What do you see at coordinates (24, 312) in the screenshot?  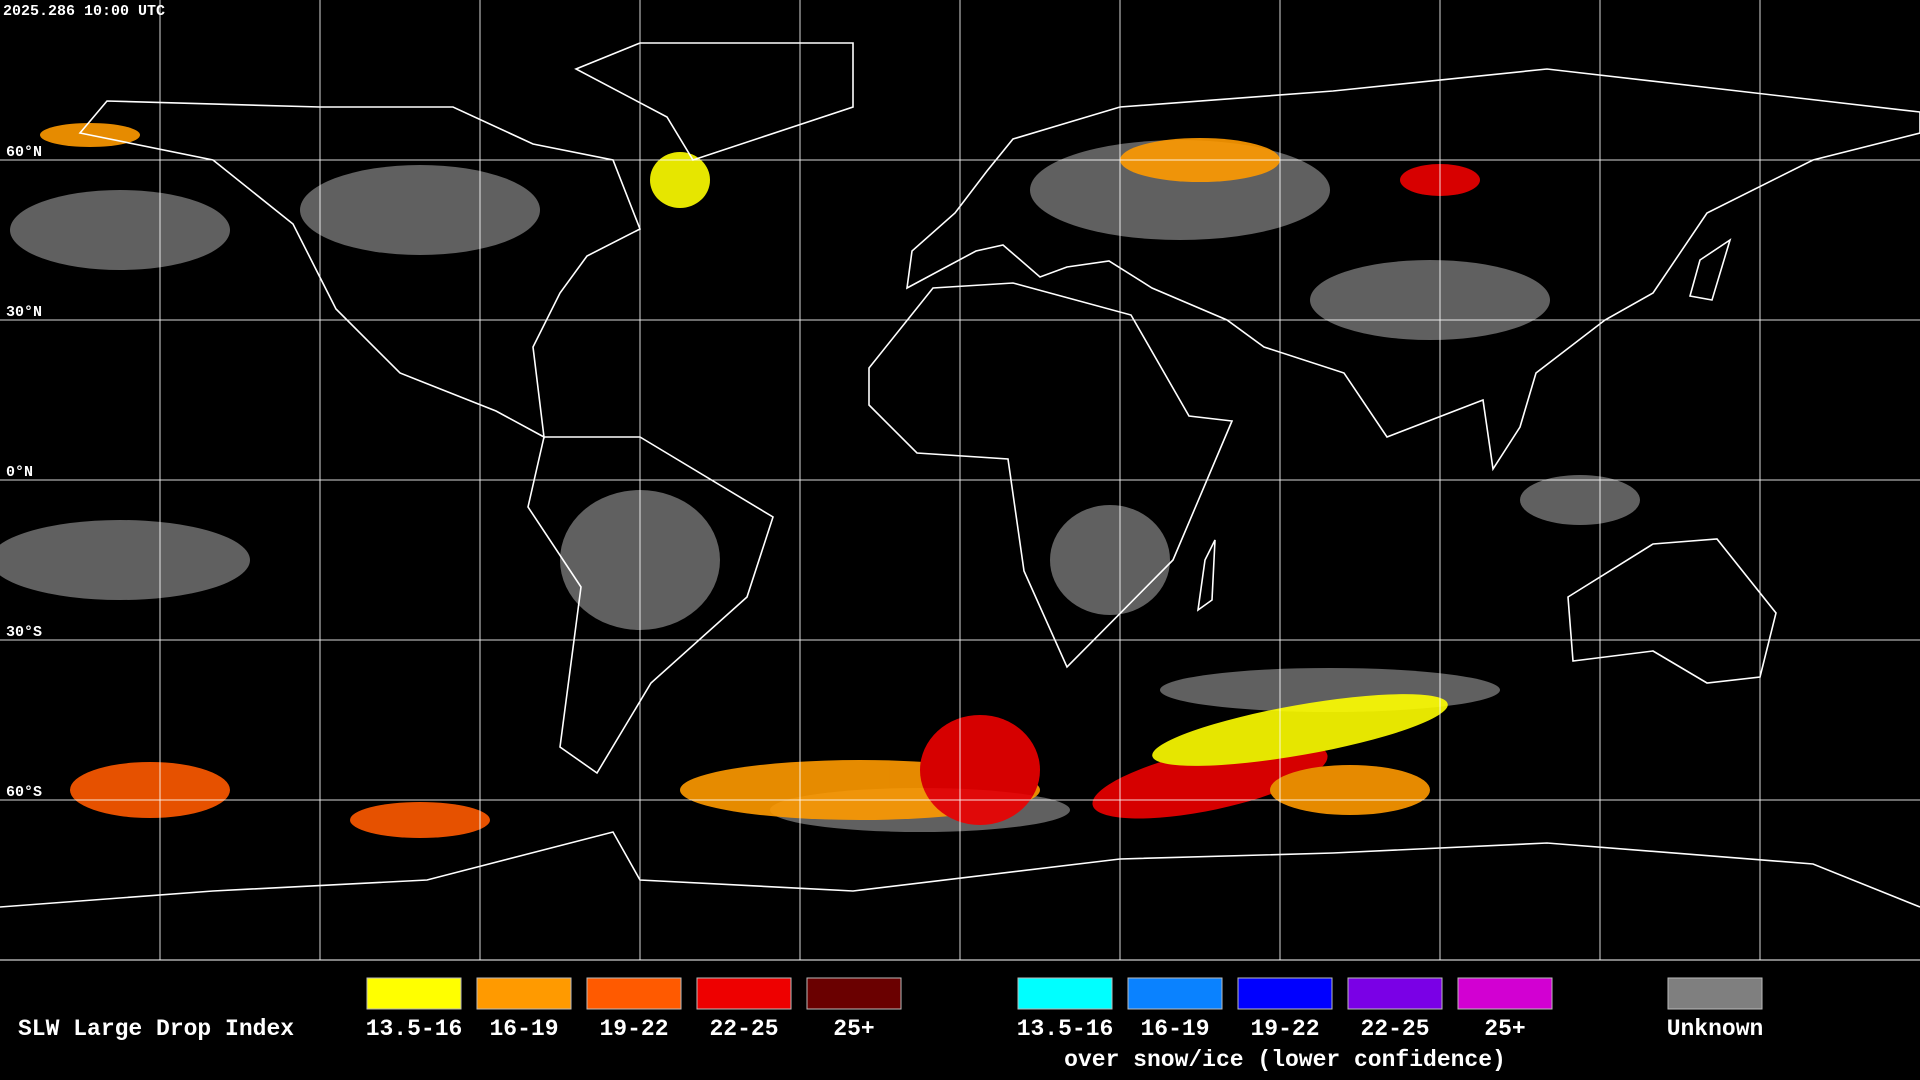 I see `latitude-label: 30°N` at bounding box center [24, 312].